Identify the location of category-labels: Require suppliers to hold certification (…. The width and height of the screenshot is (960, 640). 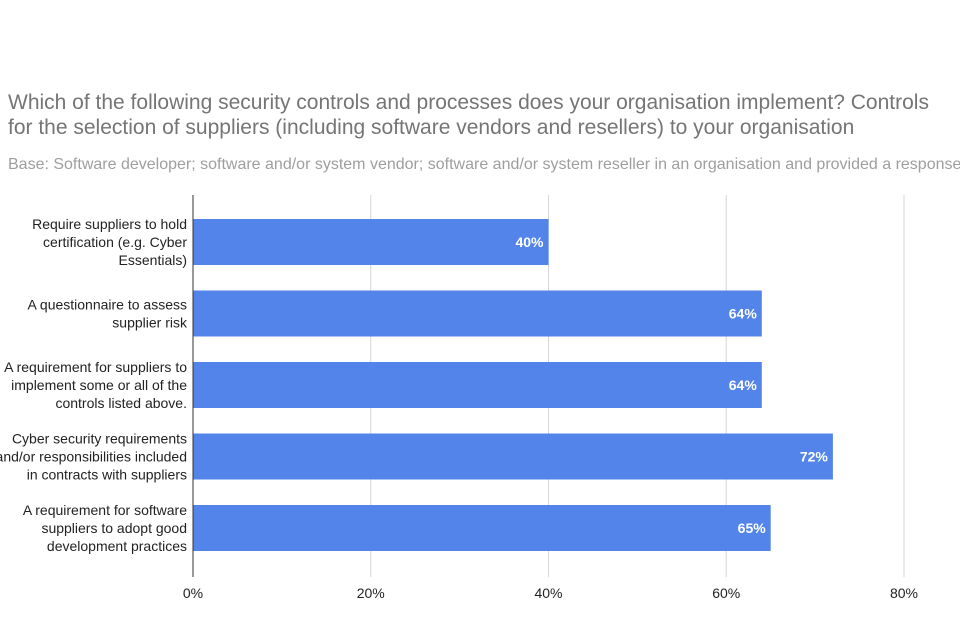
(94, 385).